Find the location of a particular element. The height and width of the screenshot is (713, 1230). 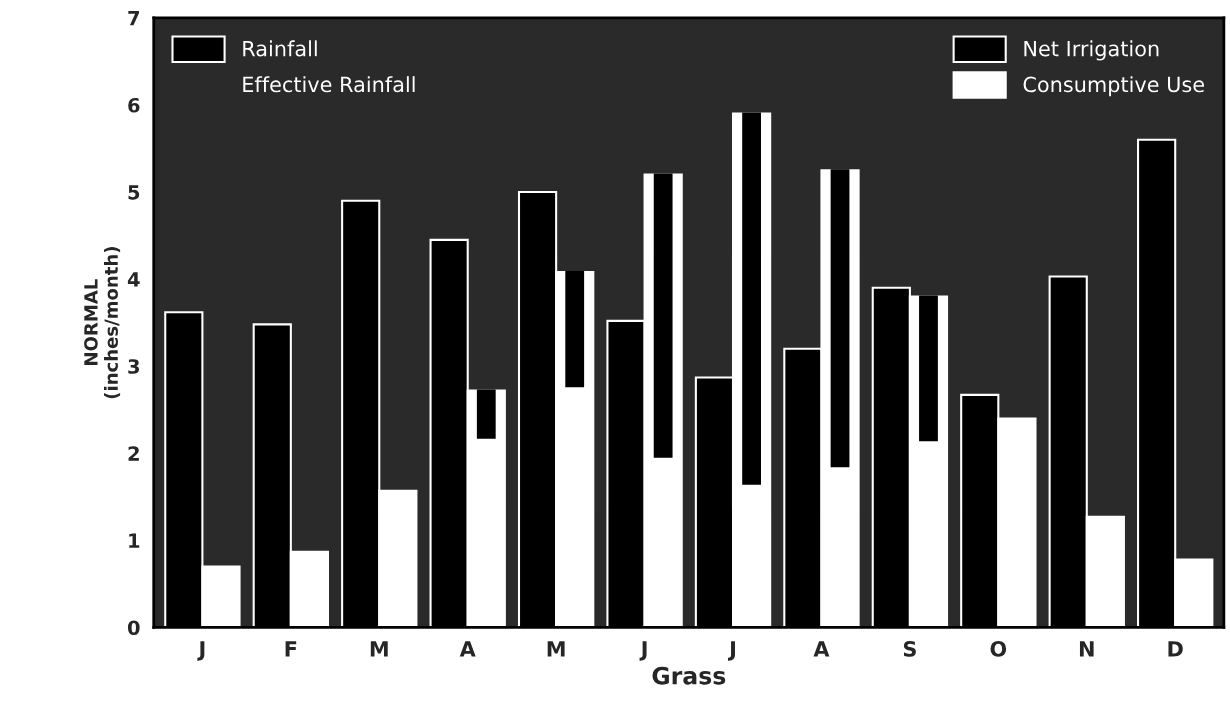

x-tick-label: F is located at coordinates (291, 649).